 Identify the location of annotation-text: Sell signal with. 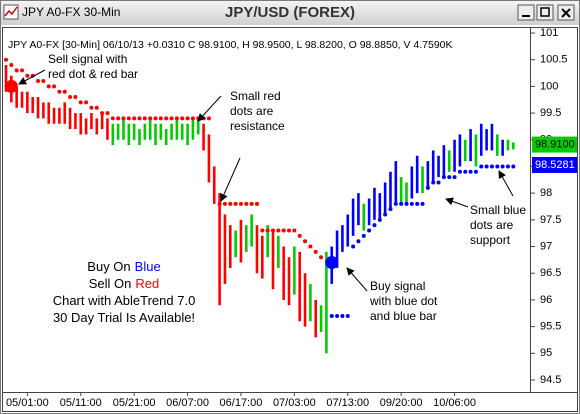
(87, 59).